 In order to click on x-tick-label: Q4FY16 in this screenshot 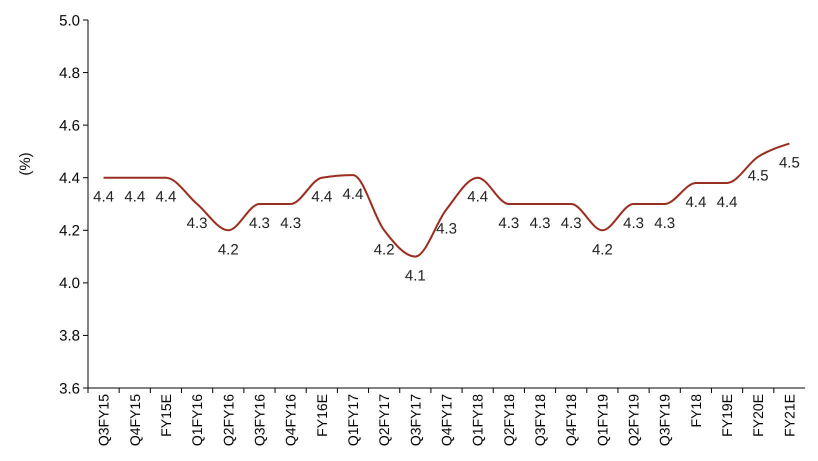, I will do `click(290, 420)`.